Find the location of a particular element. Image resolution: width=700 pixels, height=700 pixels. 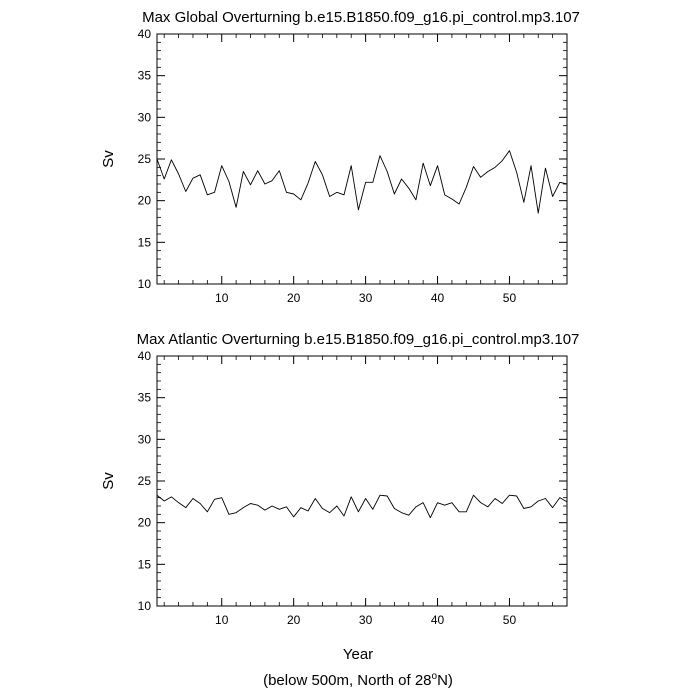

caption-text: (below 500m, North of 28 is located at coordinates (347, 680).